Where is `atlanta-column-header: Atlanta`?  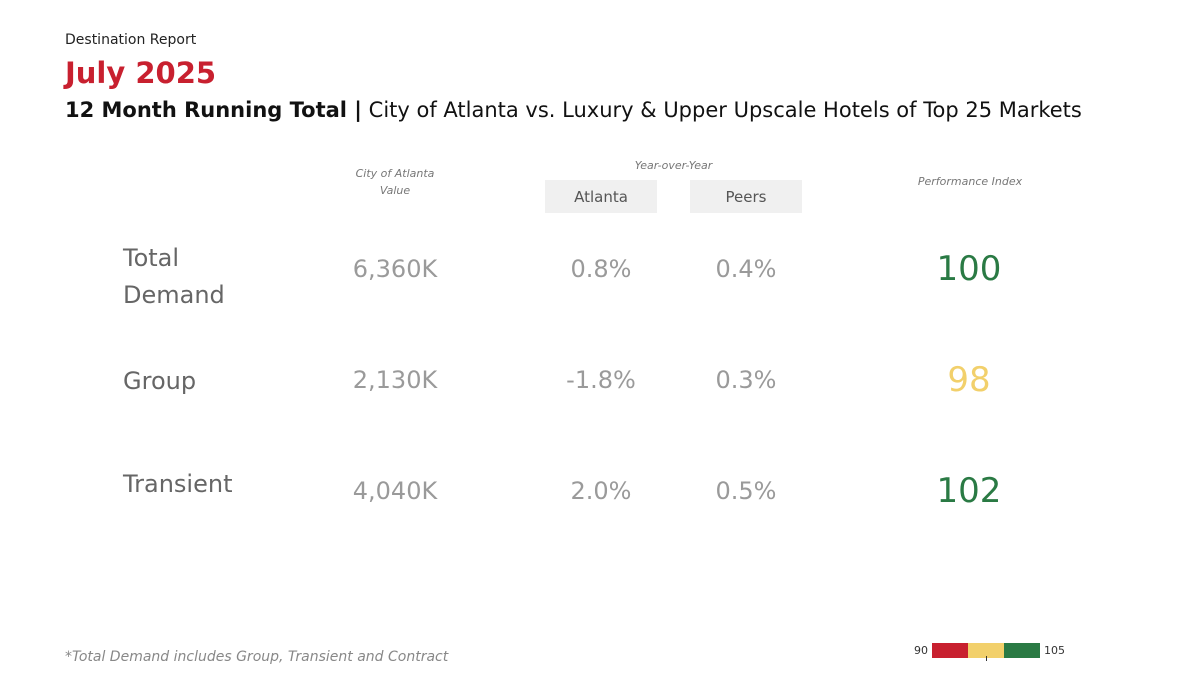 atlanta-column-header: Atlanta is located at coordinates (601, 196).